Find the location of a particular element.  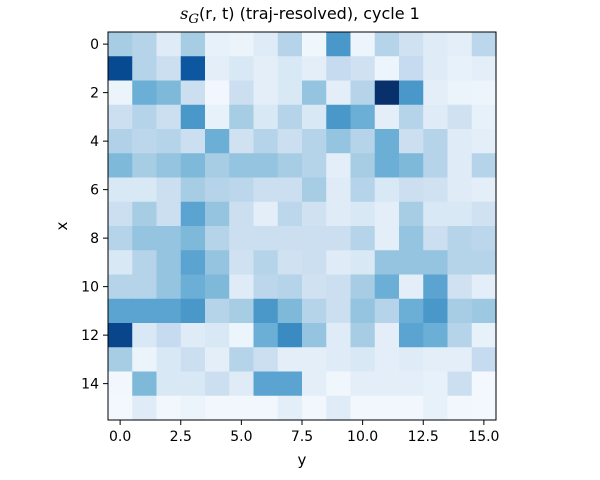

y-tick-label: 4 is located at coordinates (94, 142).